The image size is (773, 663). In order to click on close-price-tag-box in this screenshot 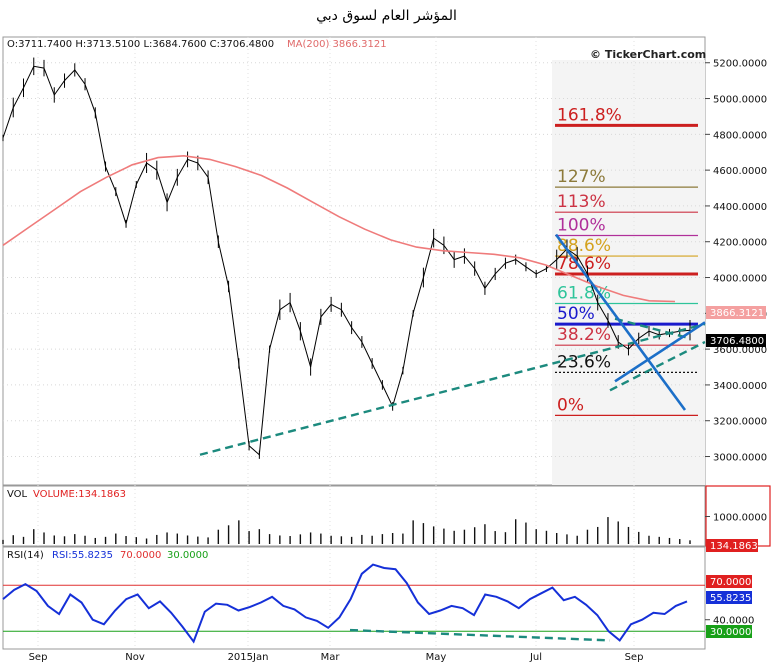, I will do `click(736, 340)`.